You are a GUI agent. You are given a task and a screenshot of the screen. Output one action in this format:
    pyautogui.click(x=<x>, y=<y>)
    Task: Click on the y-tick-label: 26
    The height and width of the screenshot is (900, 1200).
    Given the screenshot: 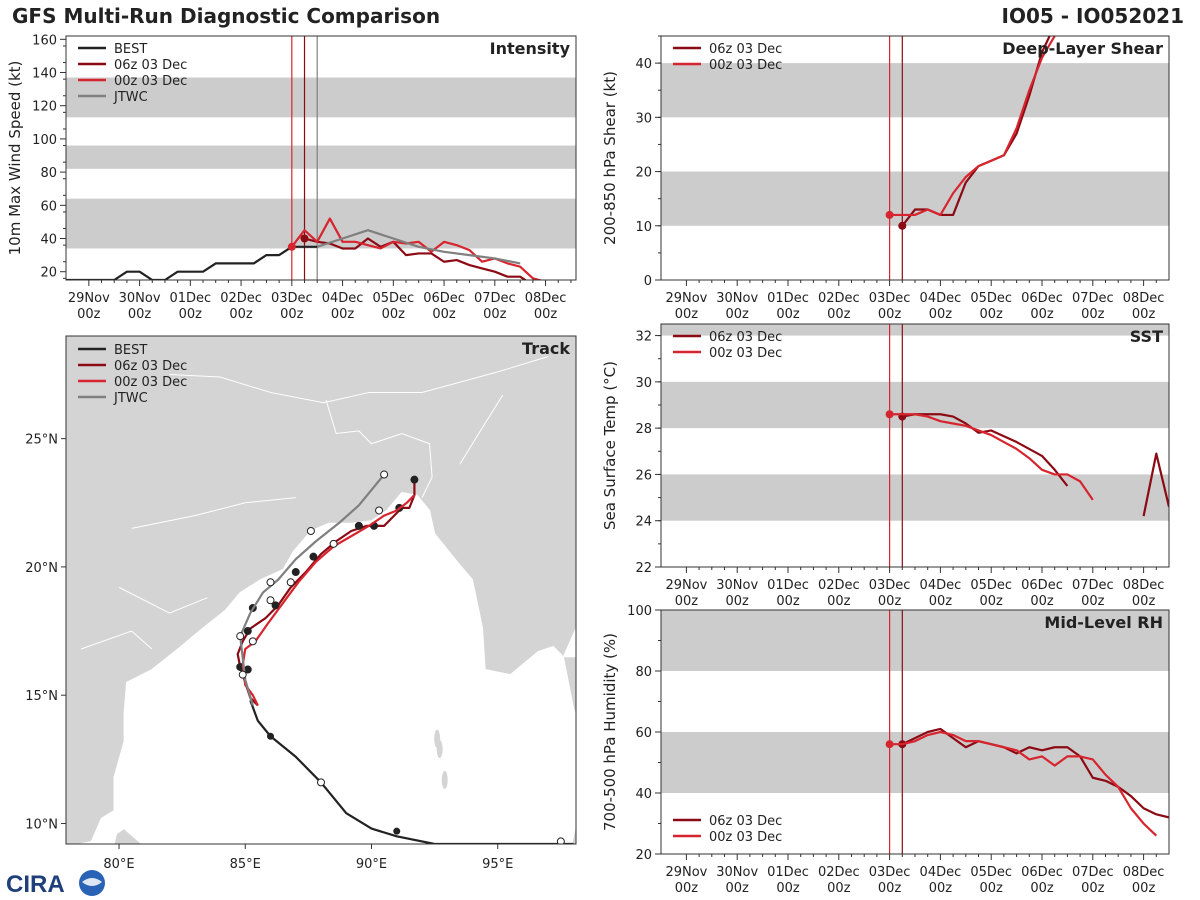 What is the action you would take?
    pyautogui.click(x=643, y=475)
    